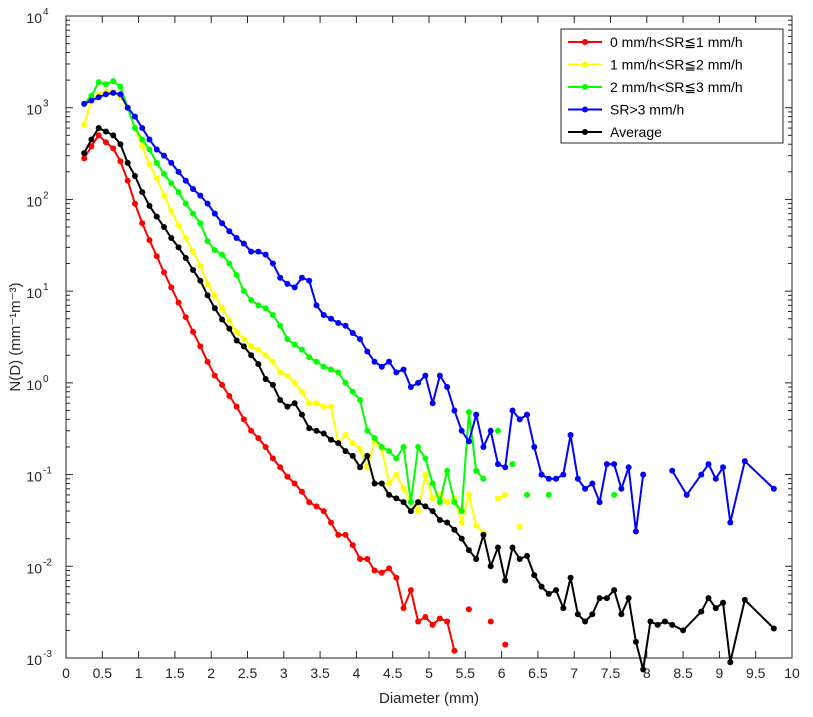 This screenshot has width=813, height=717. I want to click on x-tick-label: 2.5, so click(248, 673).